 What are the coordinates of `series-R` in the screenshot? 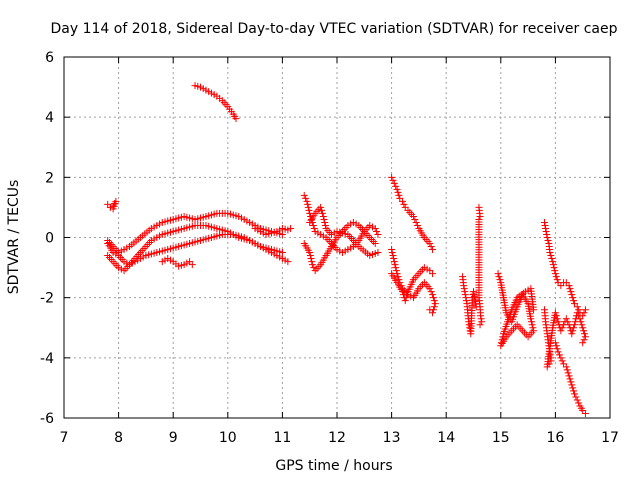 It's located at (564, 338).